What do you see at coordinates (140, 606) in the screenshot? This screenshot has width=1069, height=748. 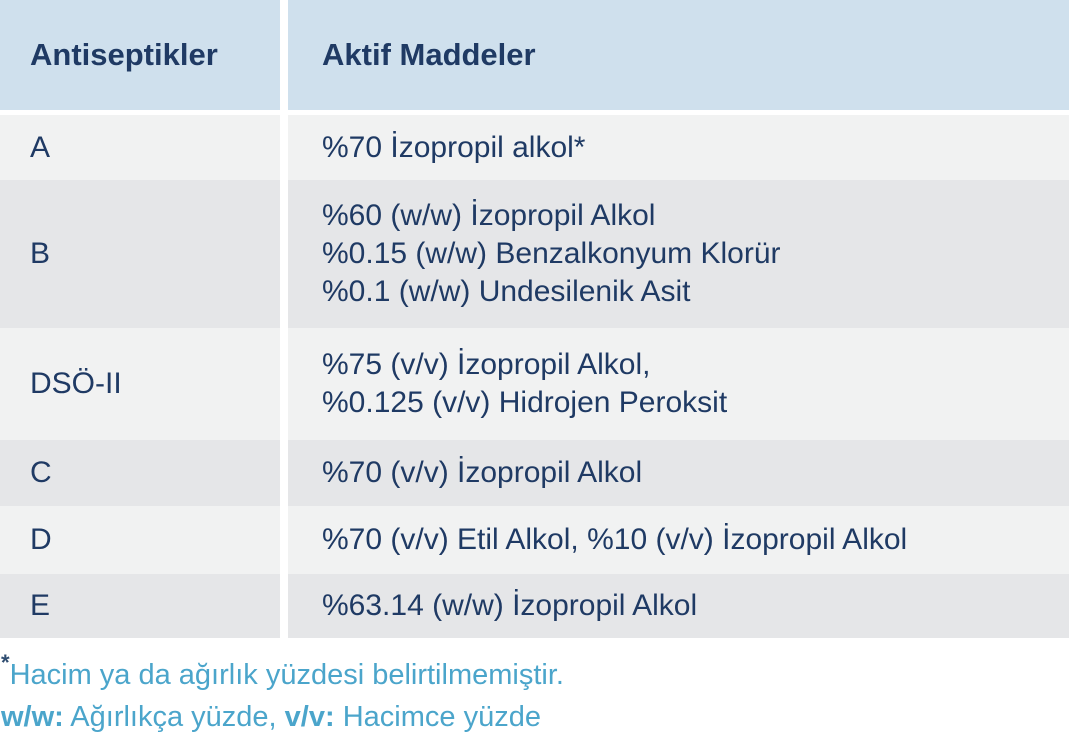 I see `antiseptic-name: E` at bounding box center [140, 606].